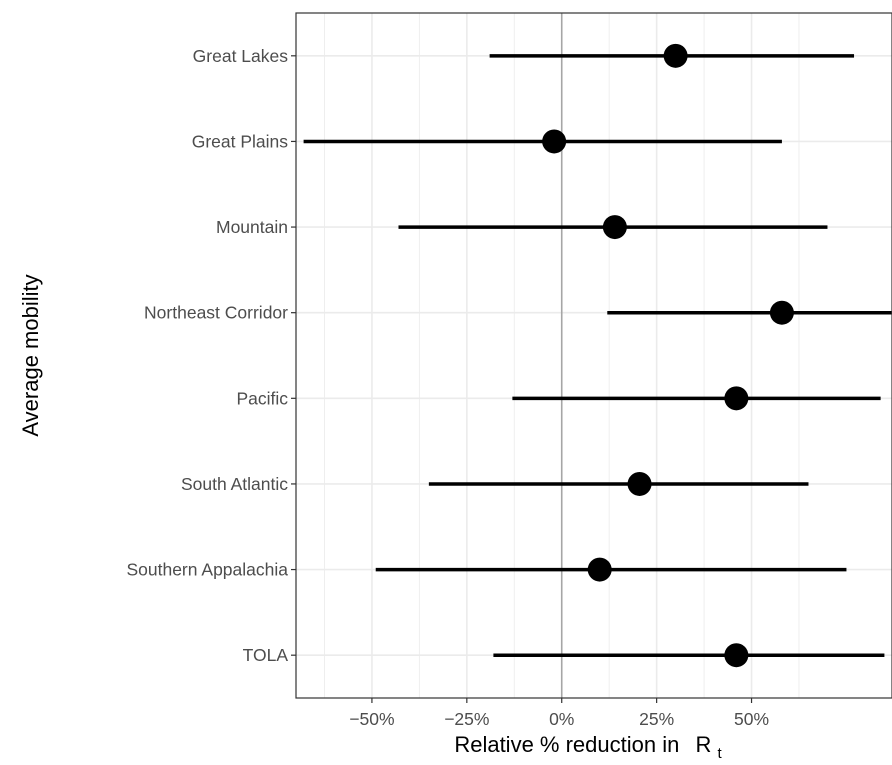  What do you see at coordinates (266, 655) in the screenshot?
I see `y-tick-label: TOLA` at bounding box center [266, 655].